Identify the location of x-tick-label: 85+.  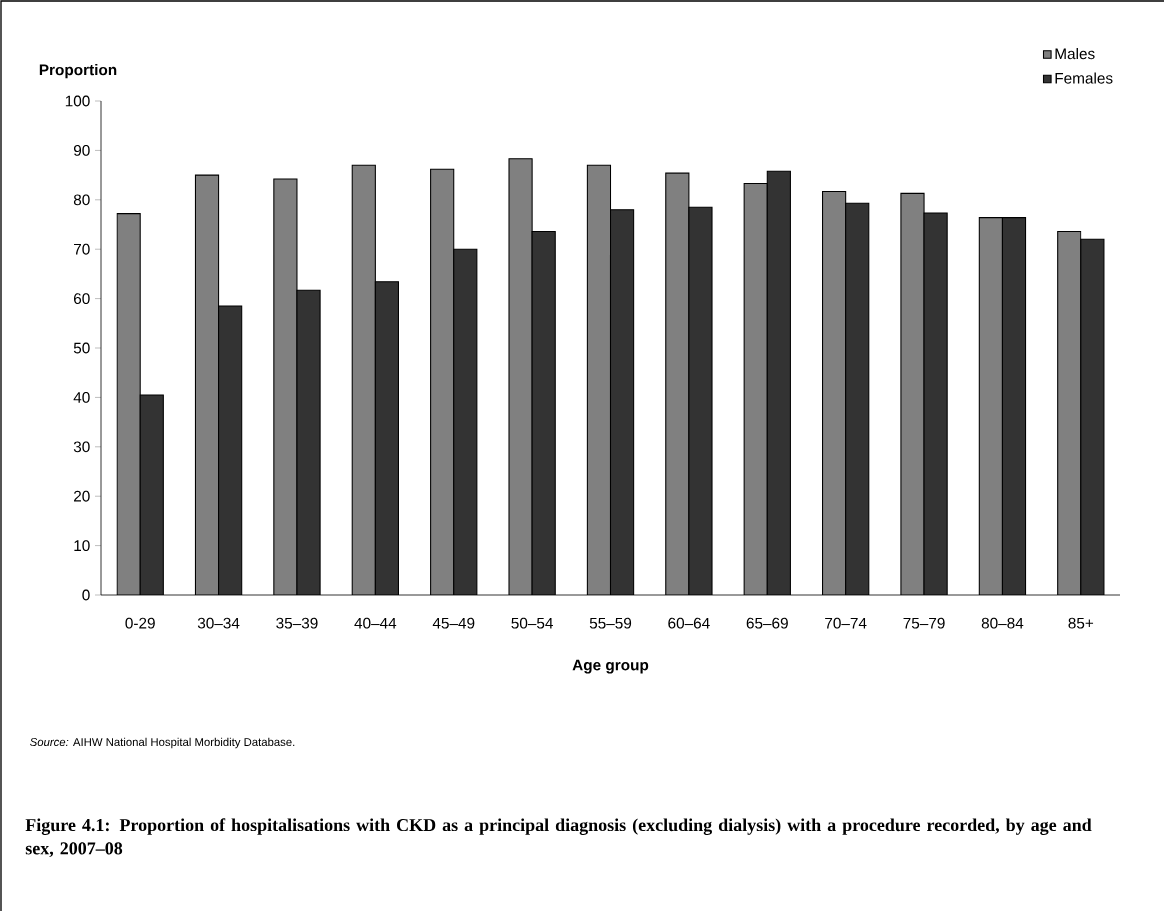
(1081, 623).